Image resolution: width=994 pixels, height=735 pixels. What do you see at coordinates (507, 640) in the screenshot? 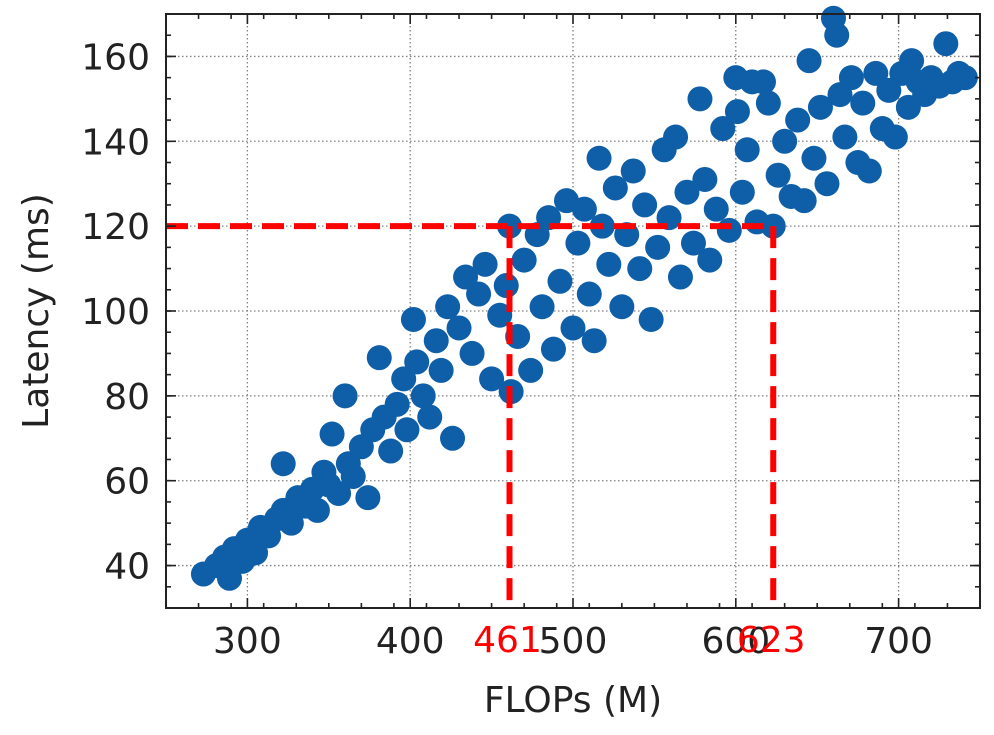
I see `threshold-x-label: 461` at bounding box center [507, 640].